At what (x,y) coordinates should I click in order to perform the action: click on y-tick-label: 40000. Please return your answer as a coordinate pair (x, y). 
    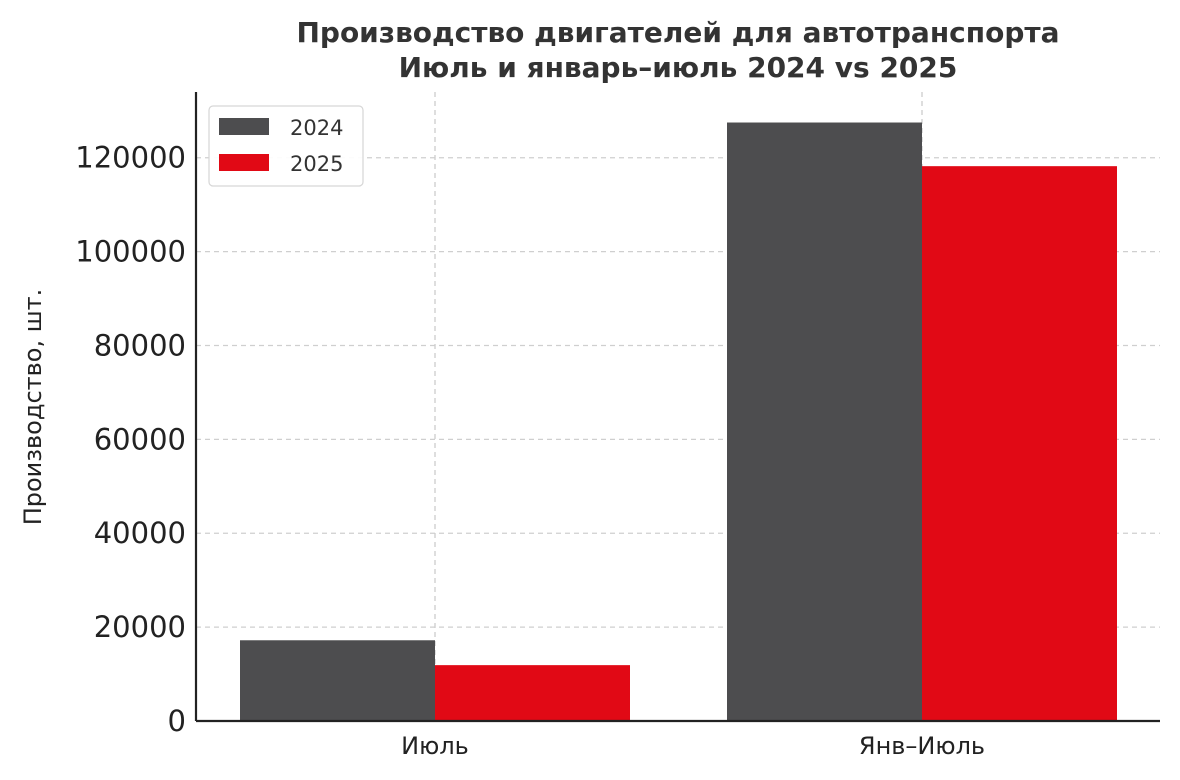
    Looking at the image, I should click on (140, 533).